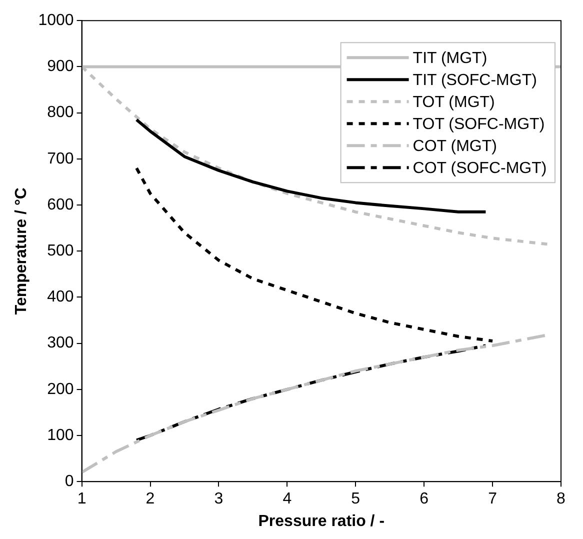 This screenshot has height=539, width=583. What do you see at coordinates (60, 159) in the screenshot?
I see `y-tick-label: 700` at bounding box center [60, 159].